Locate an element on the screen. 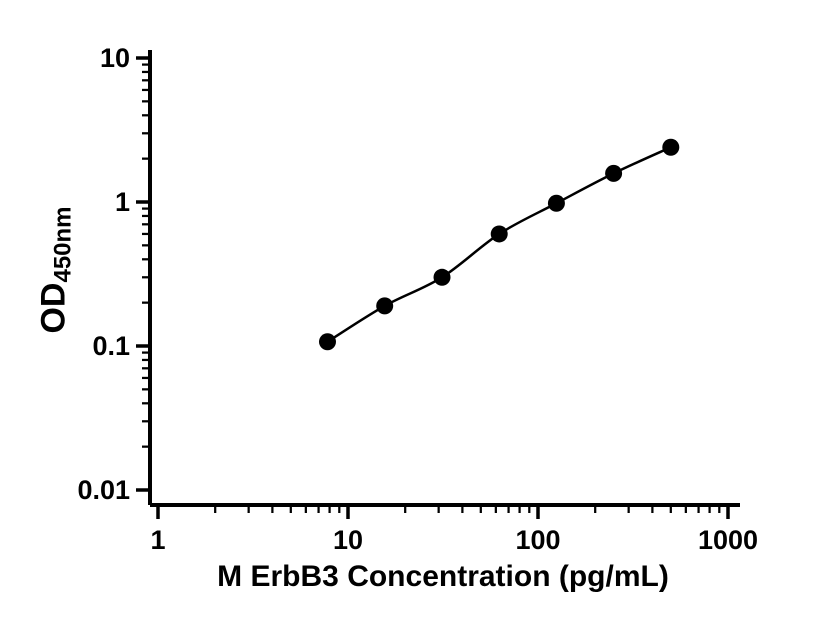 Image resolution: width=816 pixels, height=640 pixels. x-tick-label: 10 is located at coordinates (348, 540).